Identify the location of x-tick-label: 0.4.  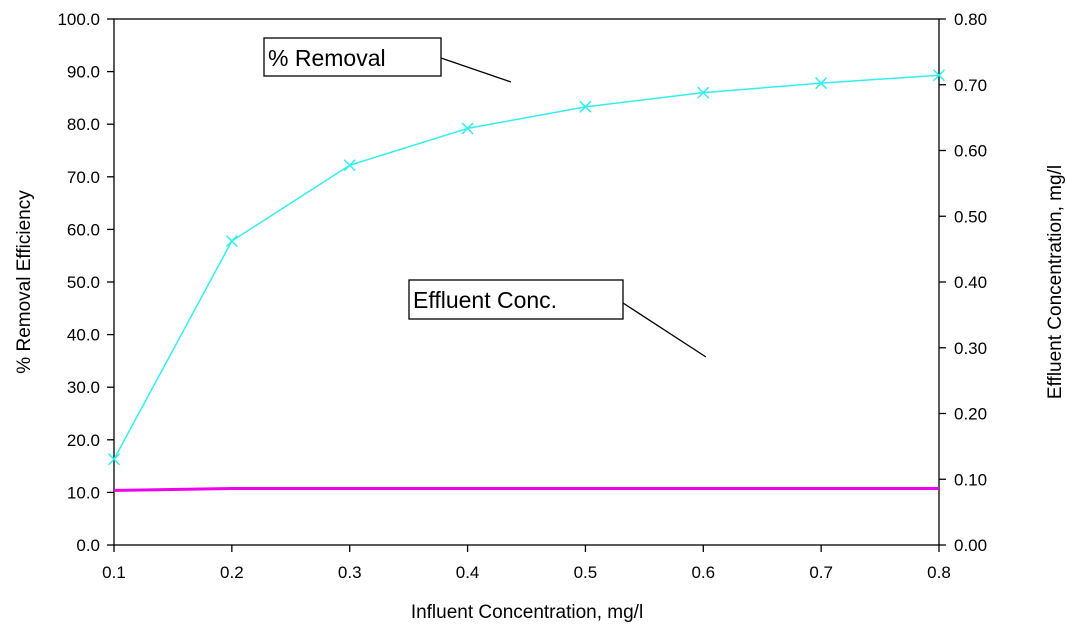
(468, 572).